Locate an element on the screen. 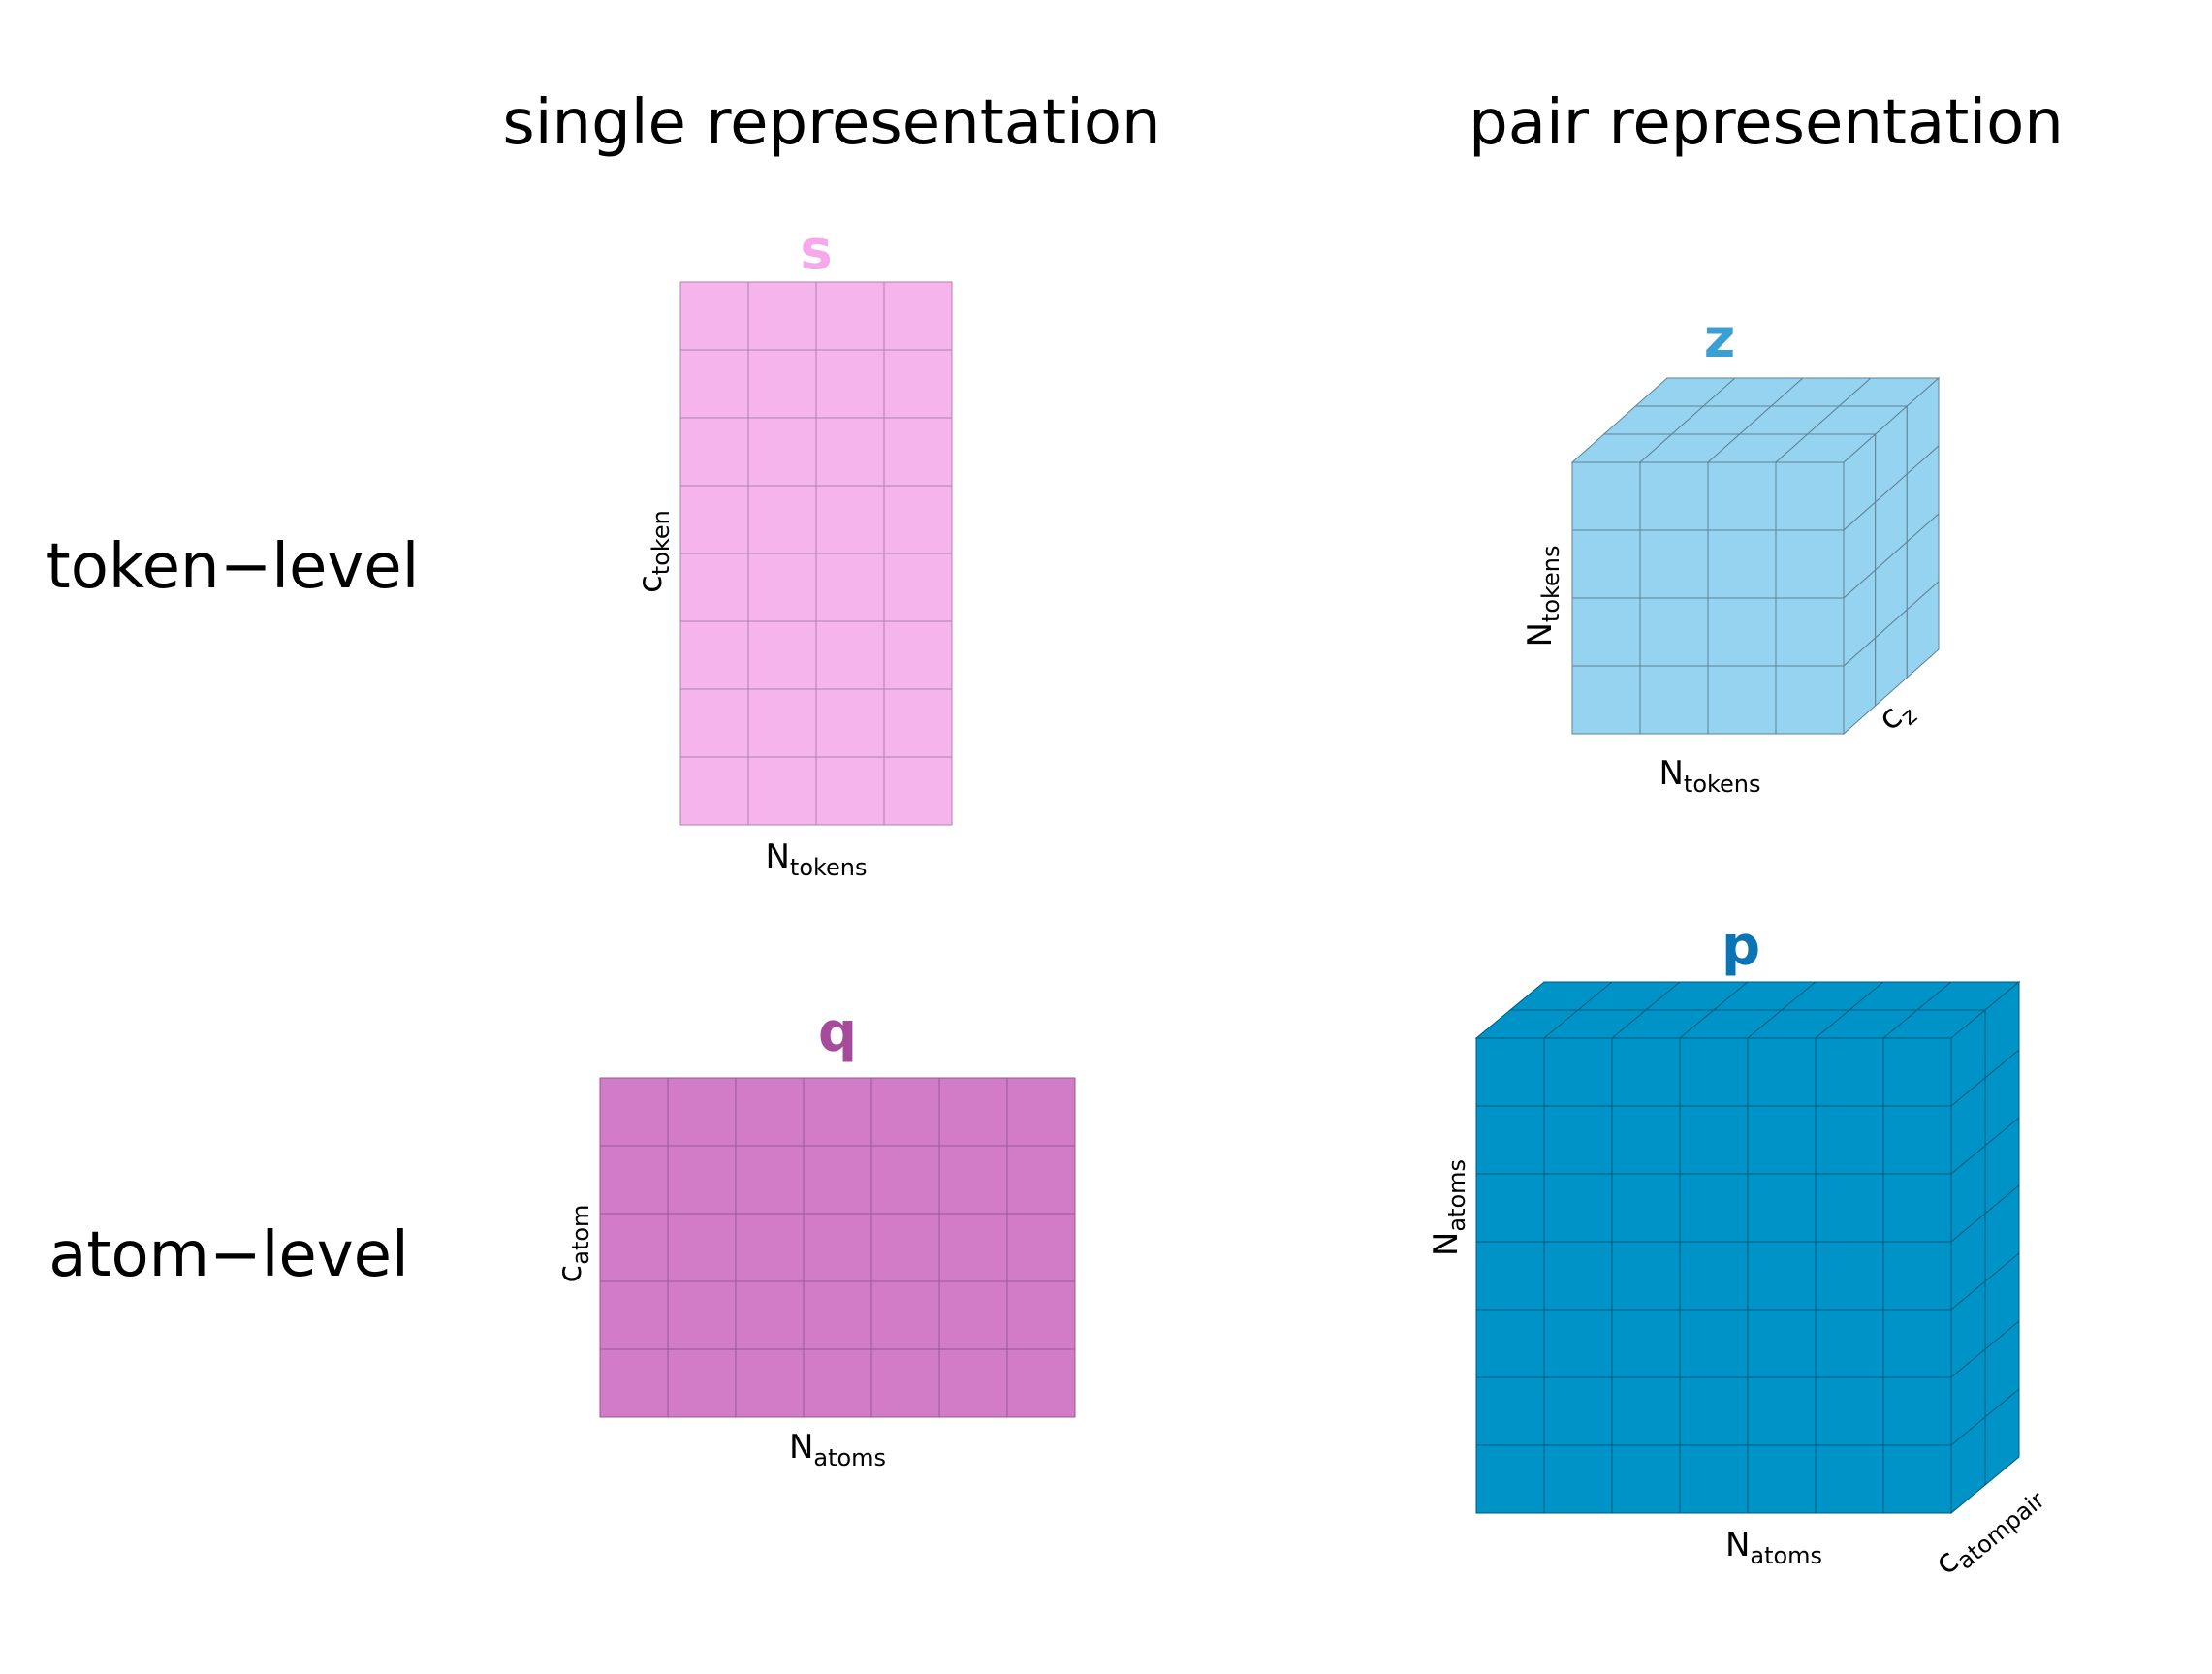 The image size is (2212, 1674). front-cell-p-r5-c5 is located at coordinates (1849, 1411).